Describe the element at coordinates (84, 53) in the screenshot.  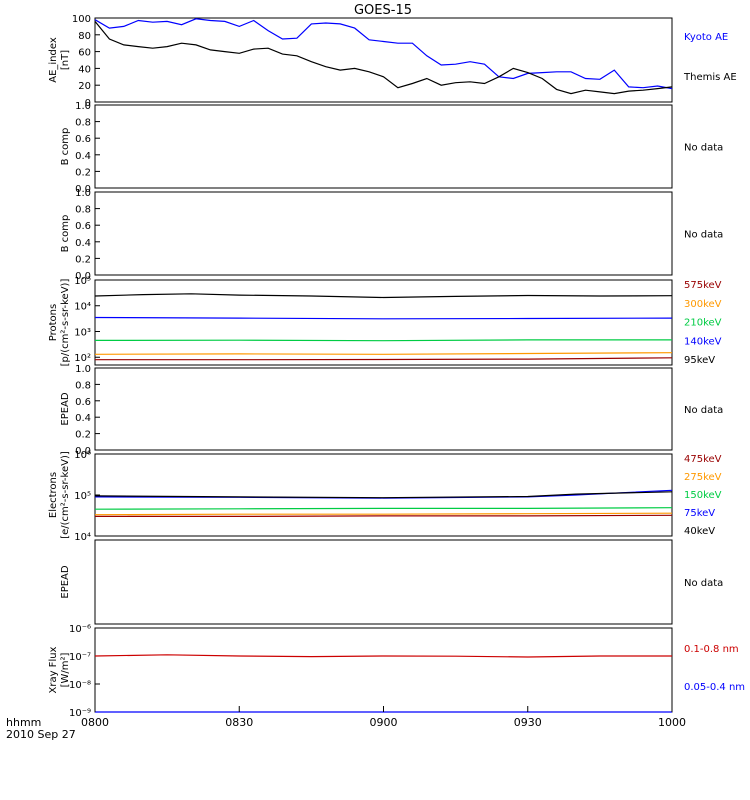
I see `y-tick-label: 60` at that location.